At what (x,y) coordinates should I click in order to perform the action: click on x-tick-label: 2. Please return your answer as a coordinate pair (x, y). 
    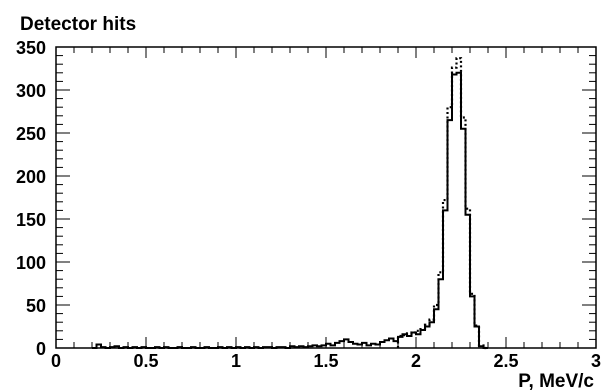
    Looking at the image, I should click on (416, 361).